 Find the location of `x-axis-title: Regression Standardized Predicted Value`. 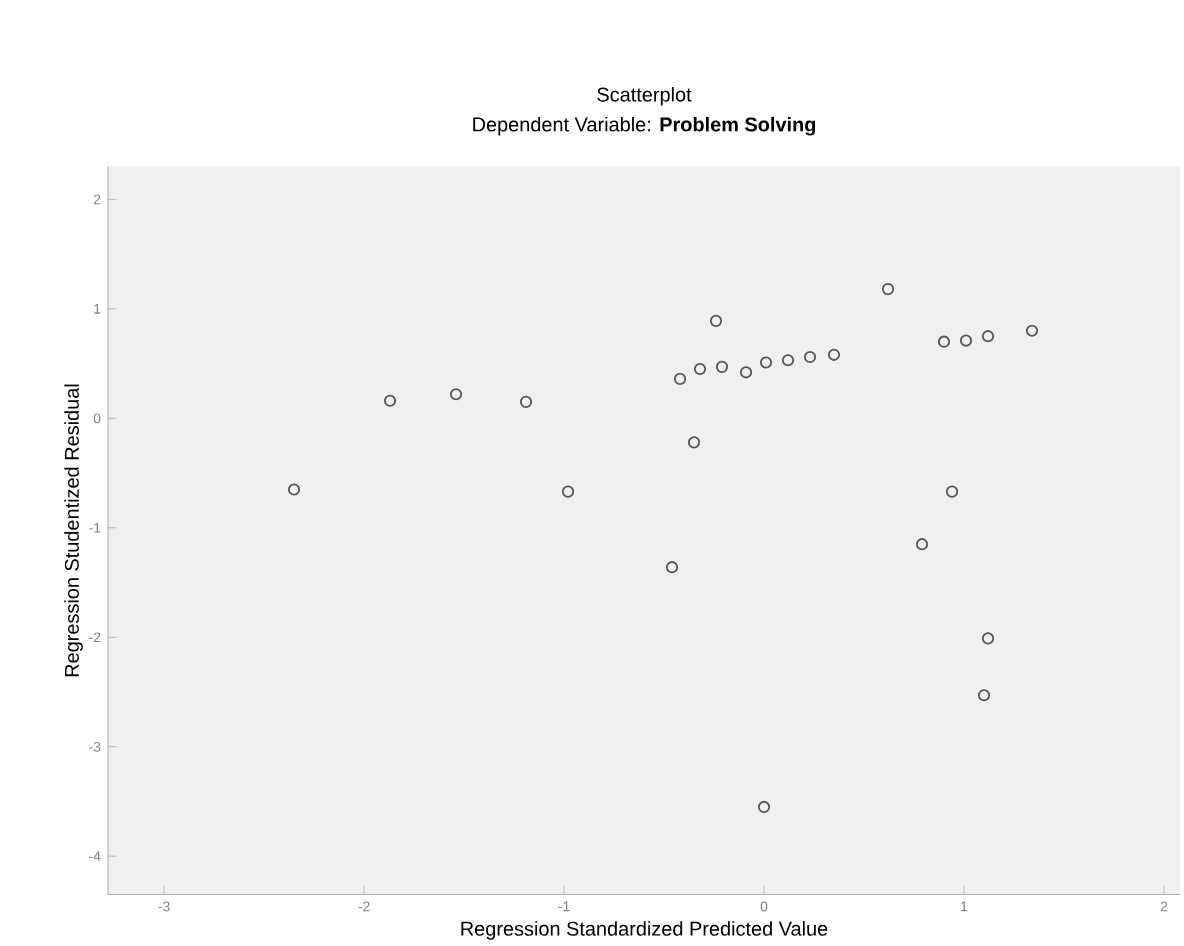

x-axis-title: Regression Standardized Predicted Value is located at coordinates (644, 930).